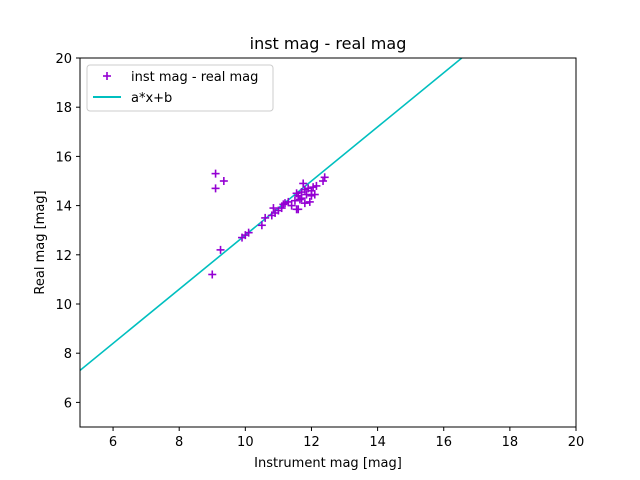 The image size is (640, 480). I want to click on legend-label-scatter: inst mag - real mag, so click(194, 77).